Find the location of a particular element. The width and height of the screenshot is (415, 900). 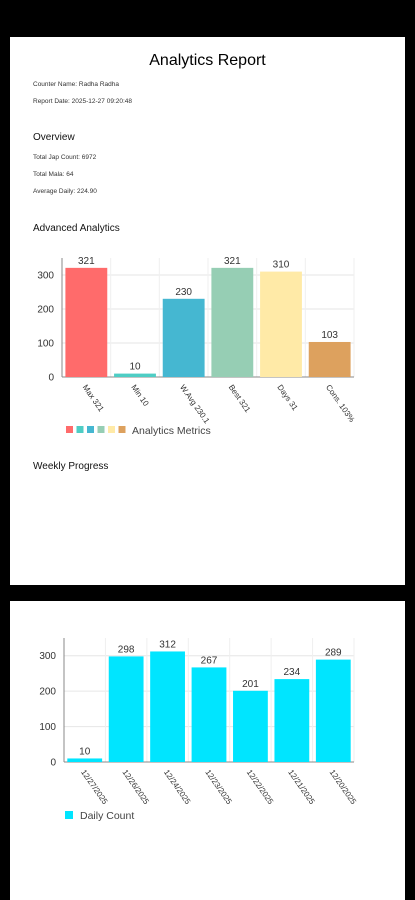

report-title: Analytics Report is located at coordinates (207, 60).